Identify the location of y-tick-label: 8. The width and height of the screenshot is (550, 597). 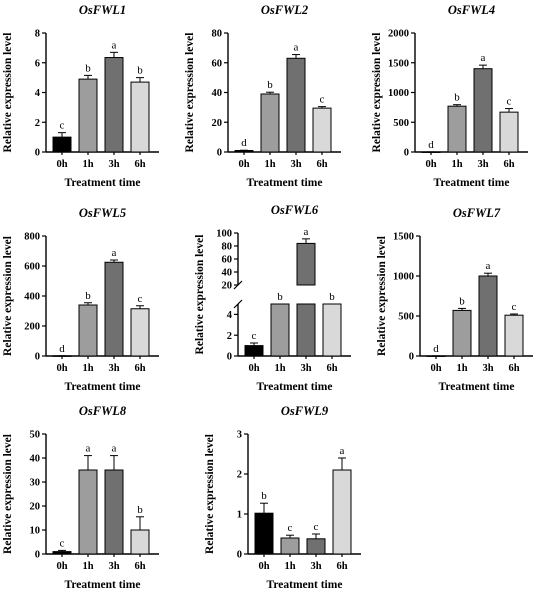
(37, 34).